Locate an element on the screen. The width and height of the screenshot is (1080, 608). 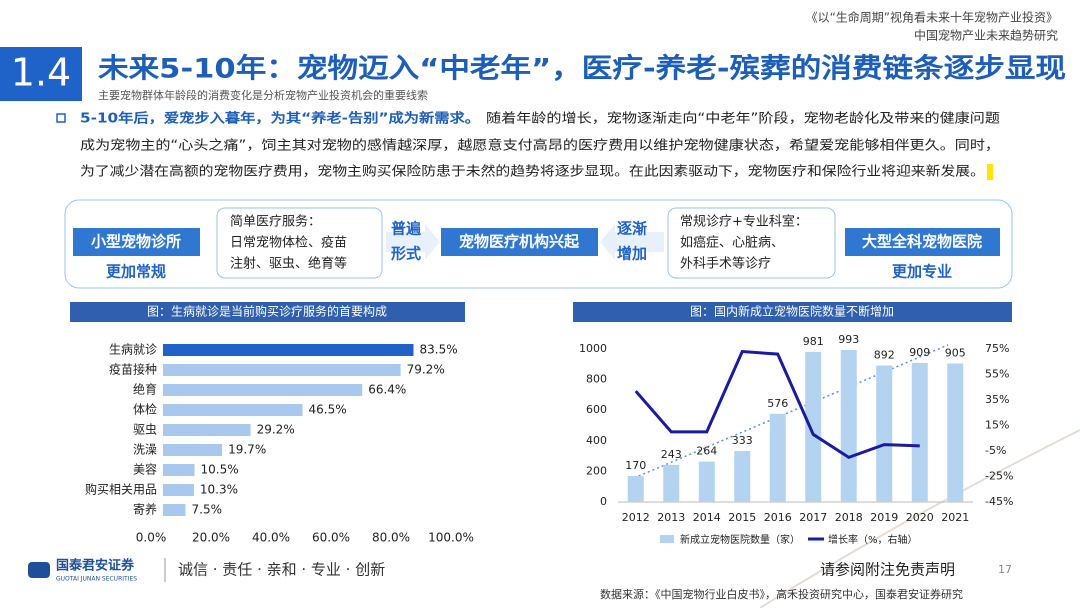
flow-label: 大型全科宠物医院 is located at coordinates (922, 242).